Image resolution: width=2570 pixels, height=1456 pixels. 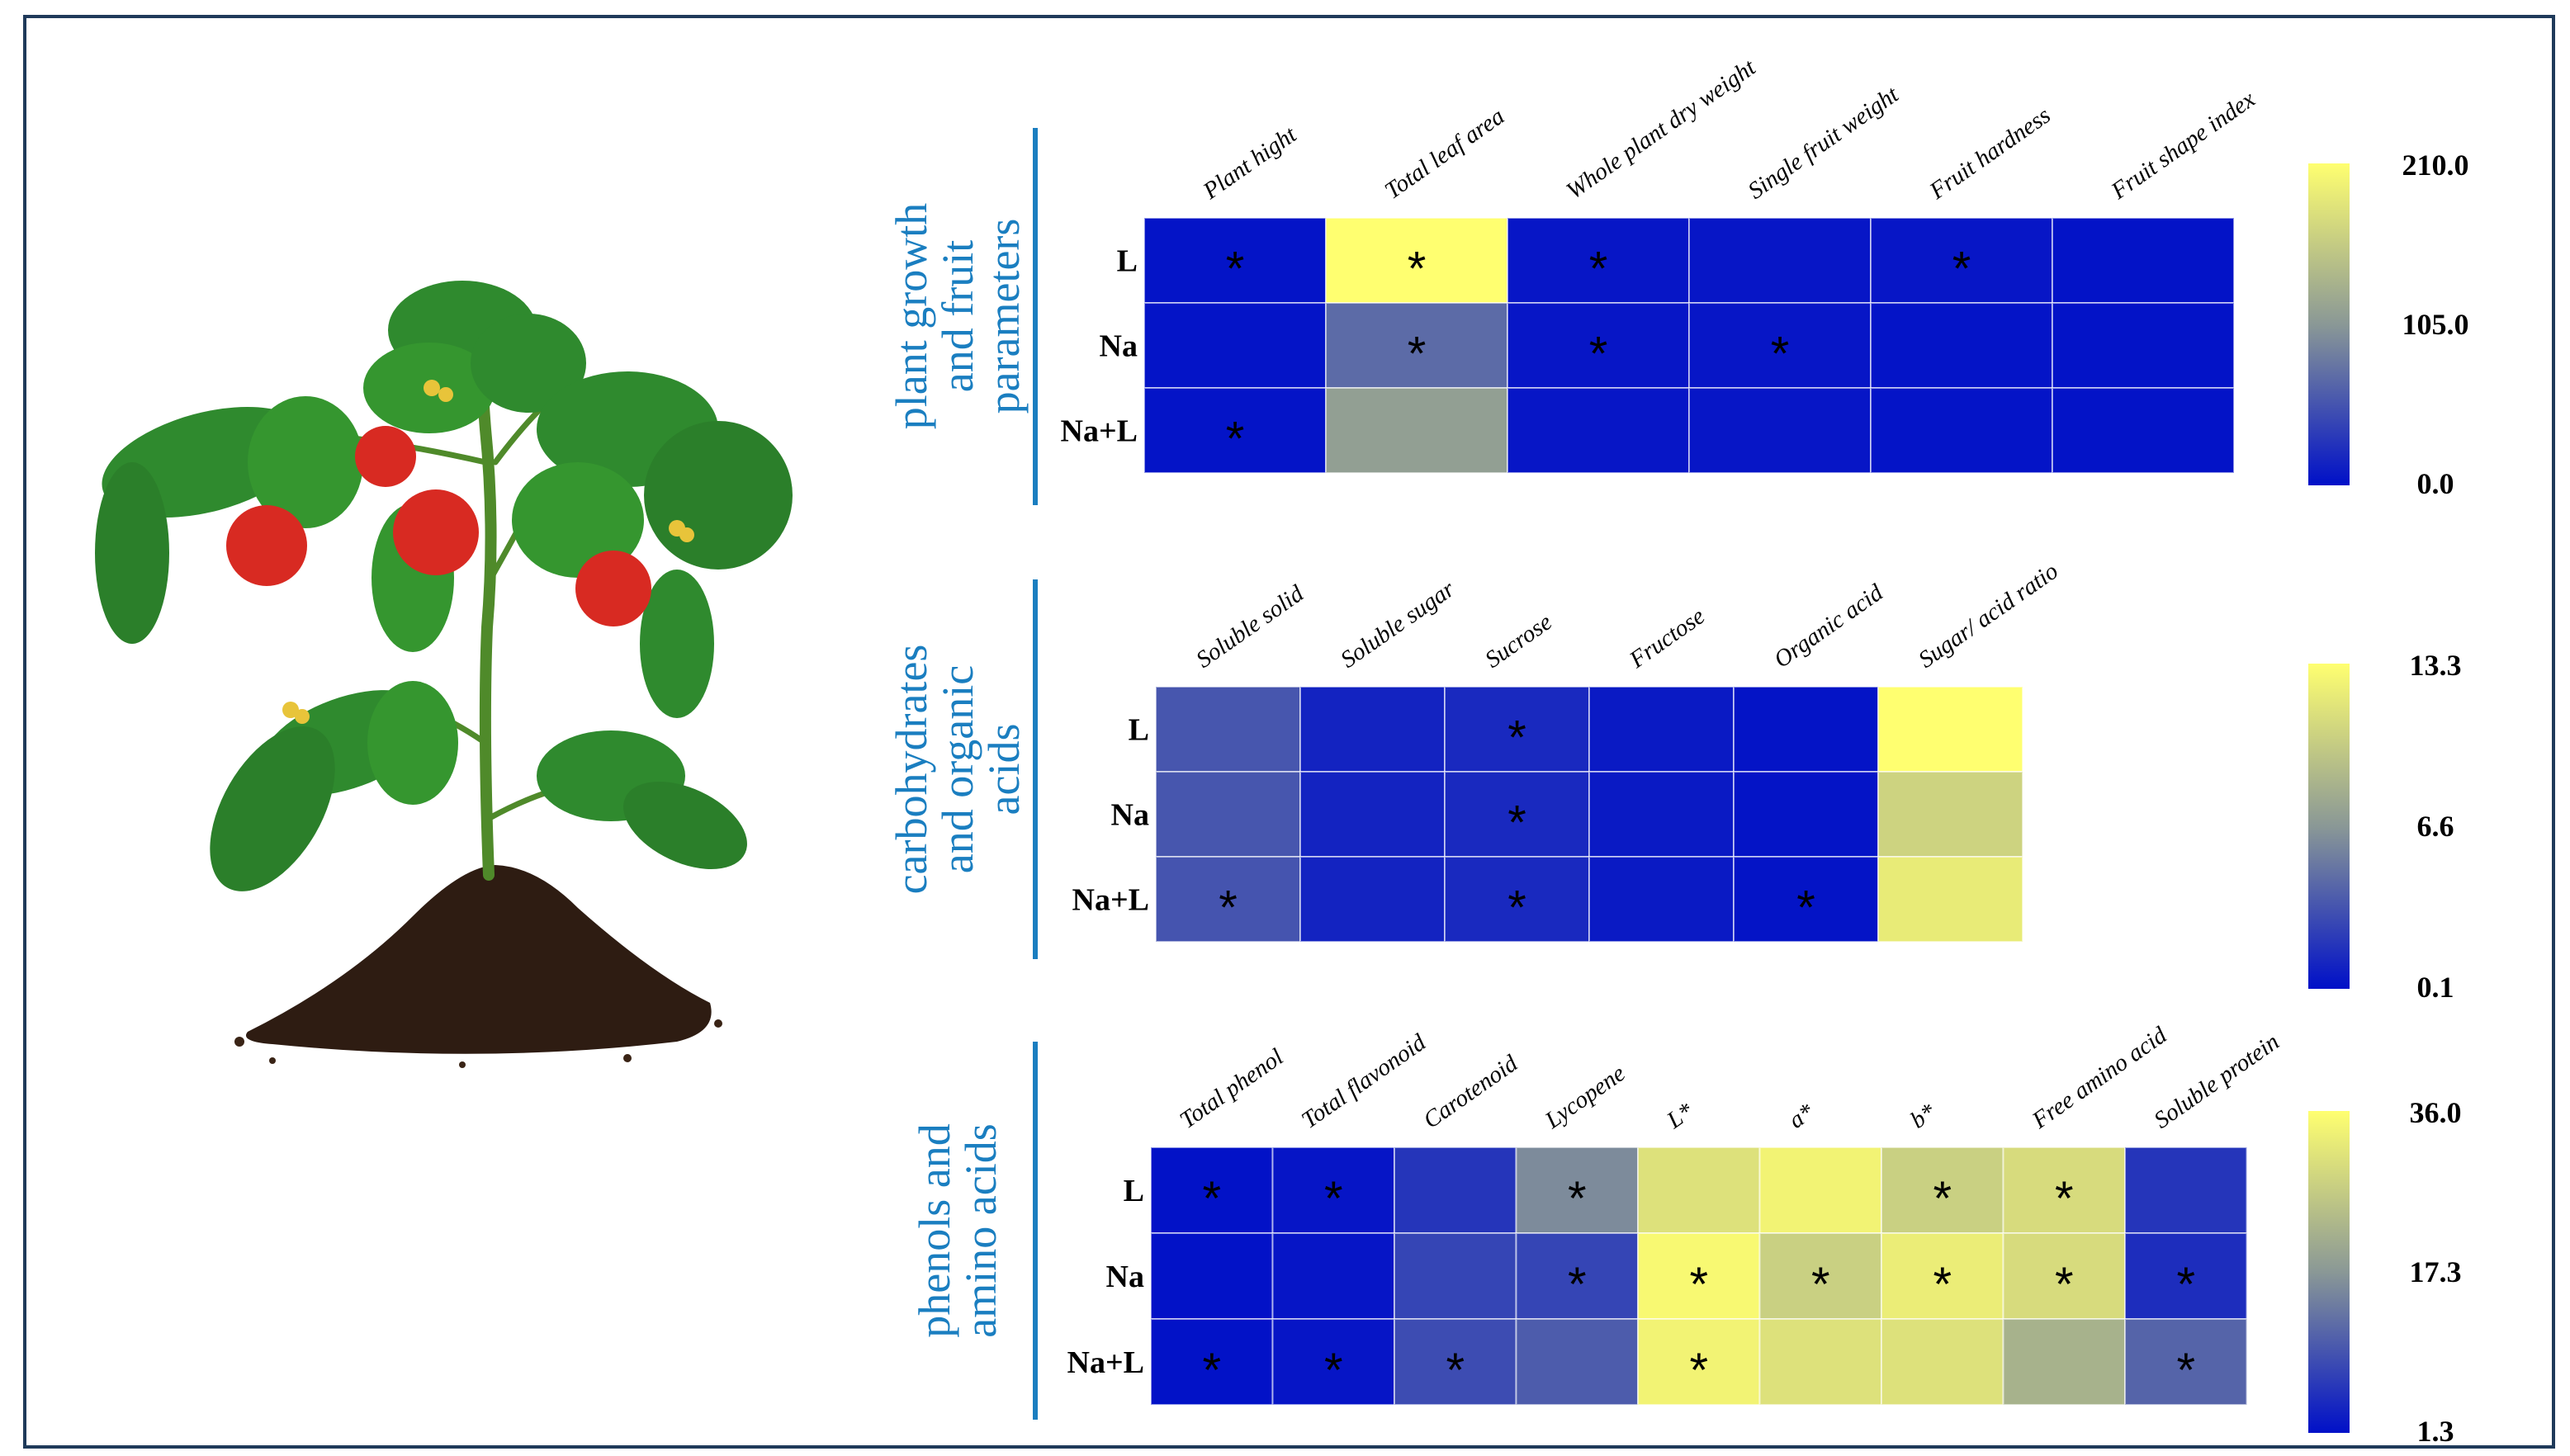 I want to click on group-label-line: and fruit, so click(x=957, y=316).